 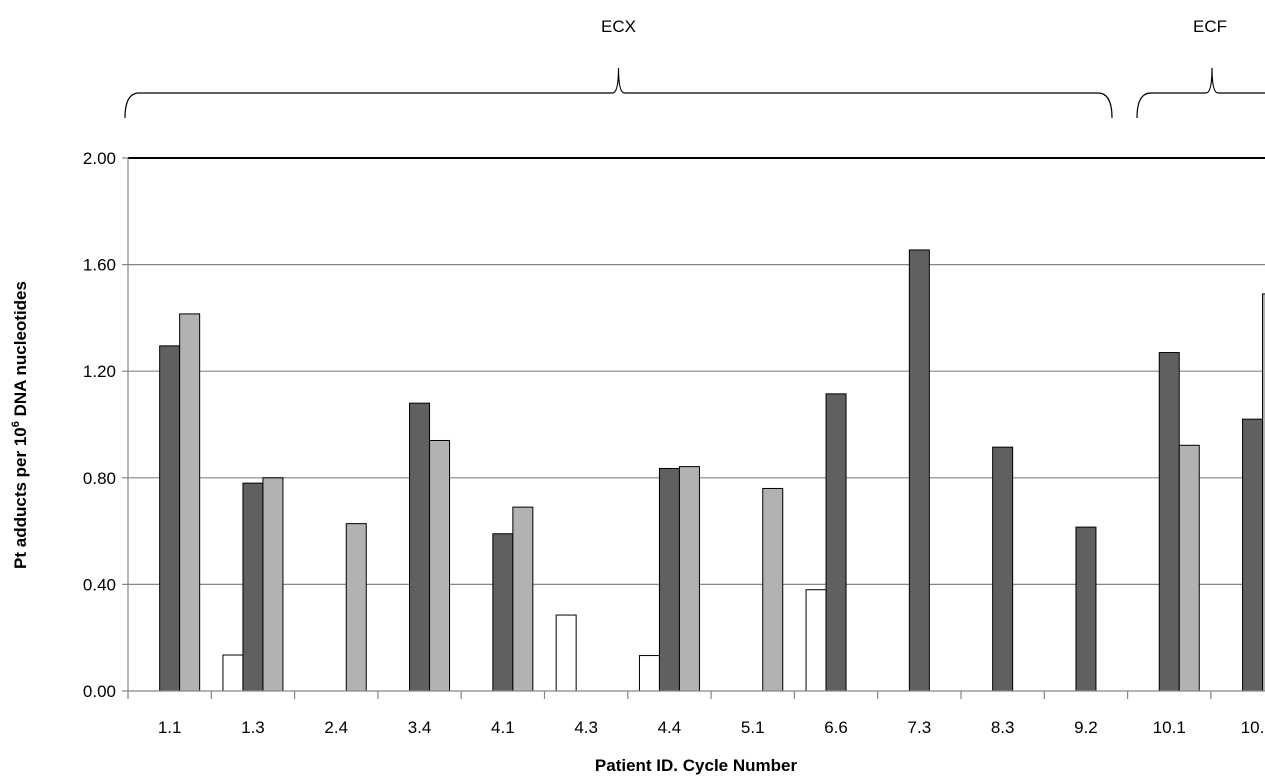 What do you see at coordinates (586, 727) in the screenshot?
I see `x-tick-label: 4.3` at bounding box center [586, 727].